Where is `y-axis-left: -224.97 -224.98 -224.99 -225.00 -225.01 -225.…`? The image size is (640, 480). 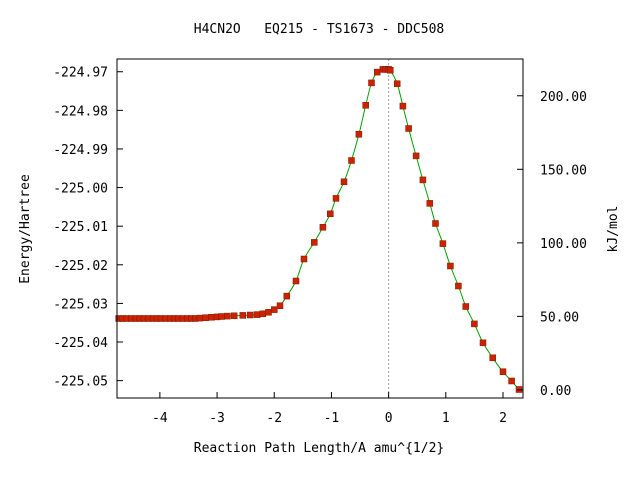 y-axis-left: -224.97 -224.98 -224.99 -225.00 -225.01 -225.… is located at coordinates (88, 228).